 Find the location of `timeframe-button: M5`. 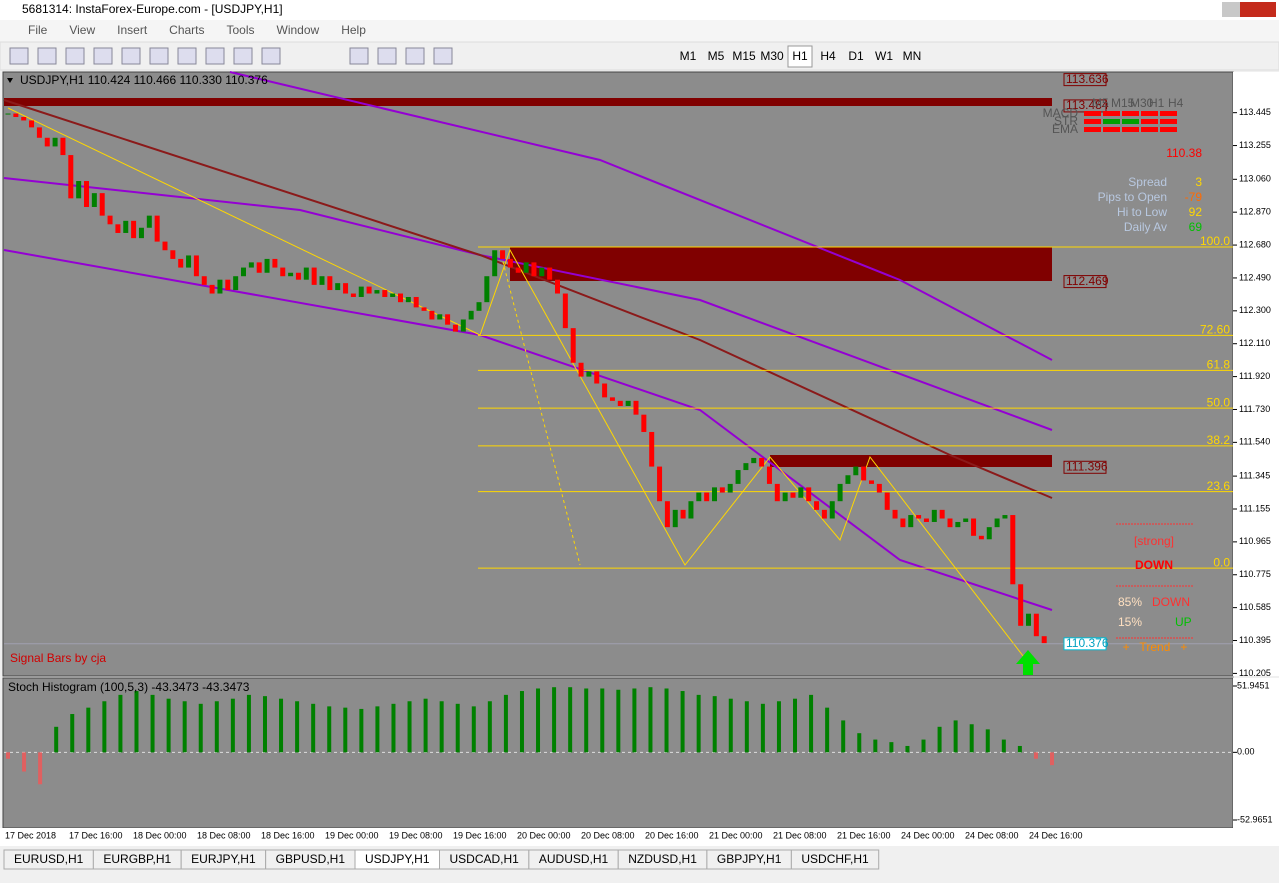

timeframe-button: M5 is located at coordinates (716, 56).